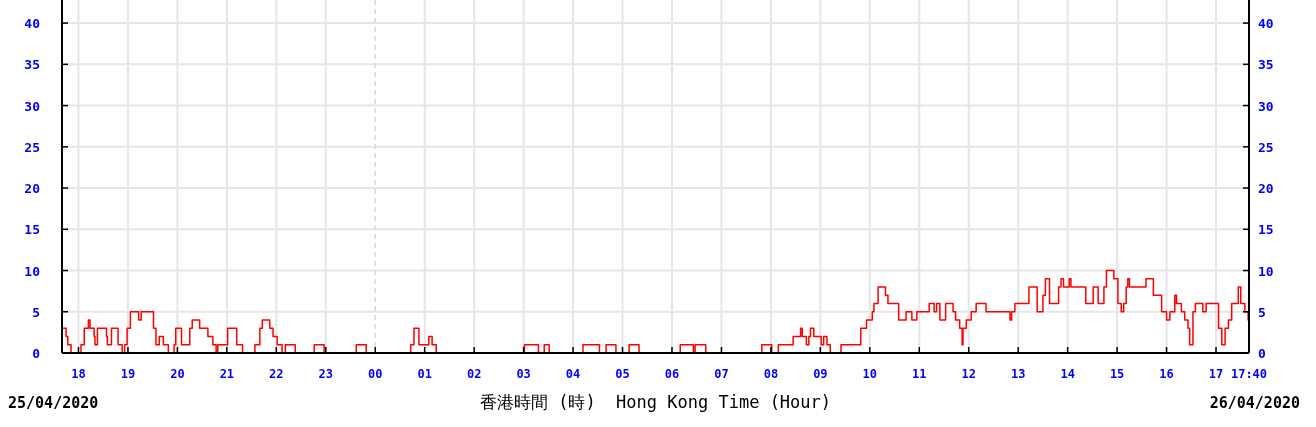 The image size is (1316, 427). What do you see at coordinates (177, 374) in the screenshot?
I see `x-tick-label: 20` at bounding box center [177, 374].